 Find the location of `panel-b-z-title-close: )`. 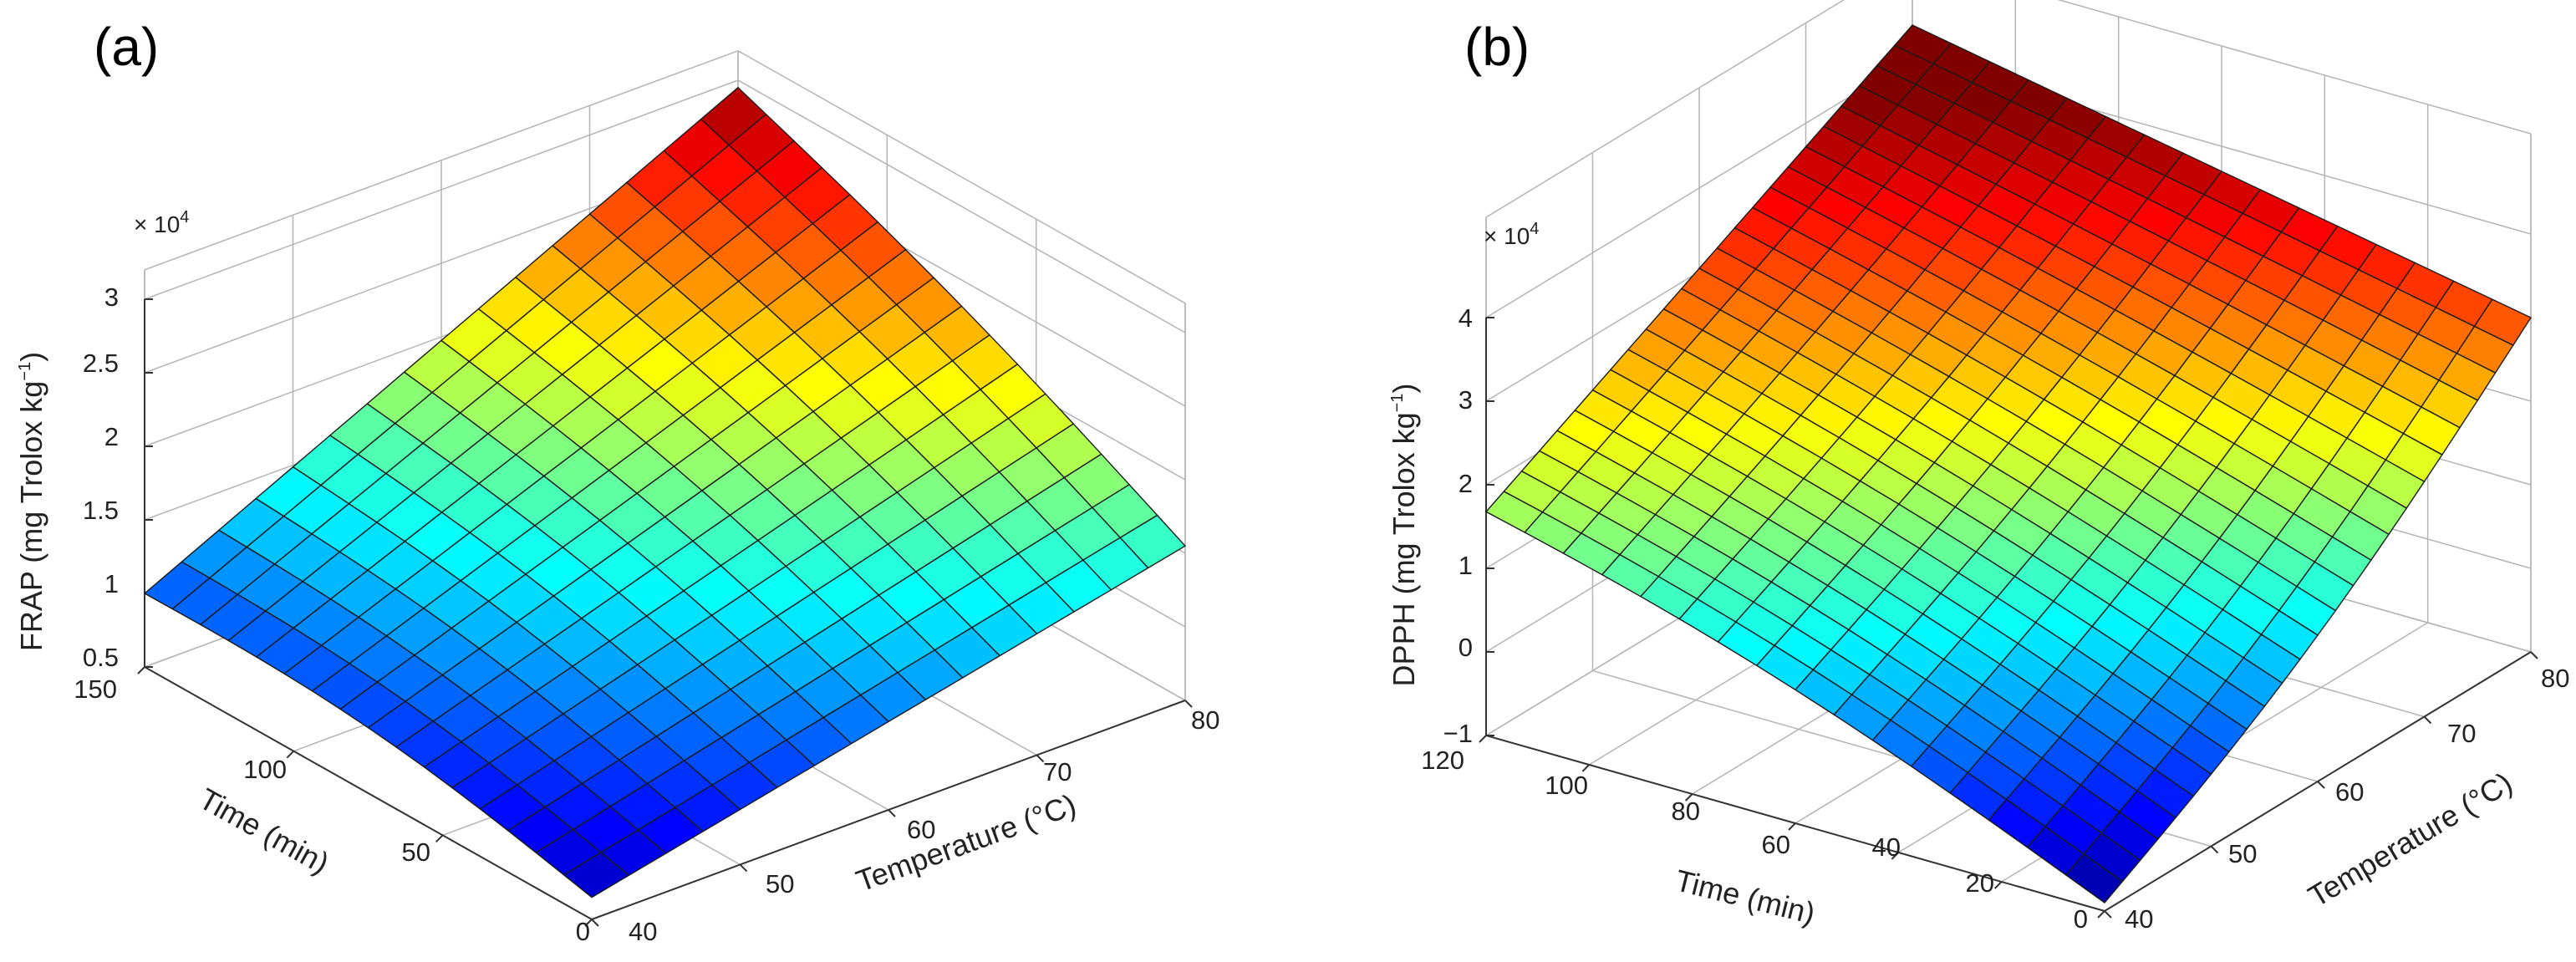

panel-b-z-title-close: ) is located at coordinates (1404, 389).